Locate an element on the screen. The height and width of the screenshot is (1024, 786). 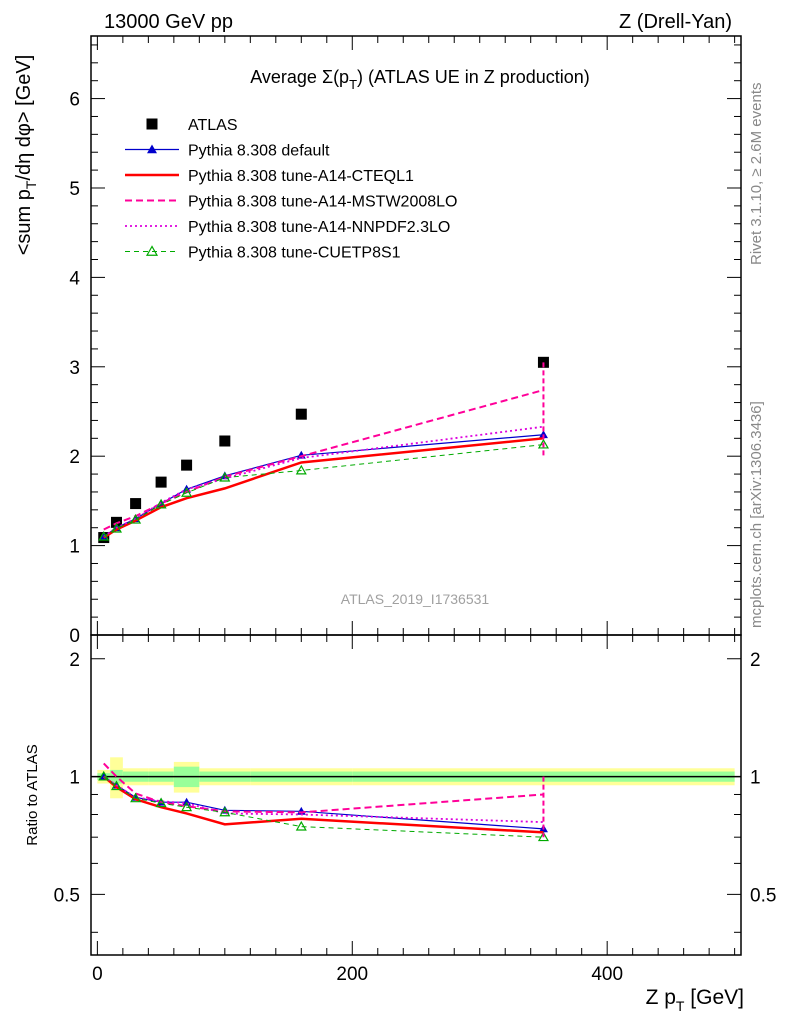
y-tick-label: 1 is located at coordinates (74, 547).